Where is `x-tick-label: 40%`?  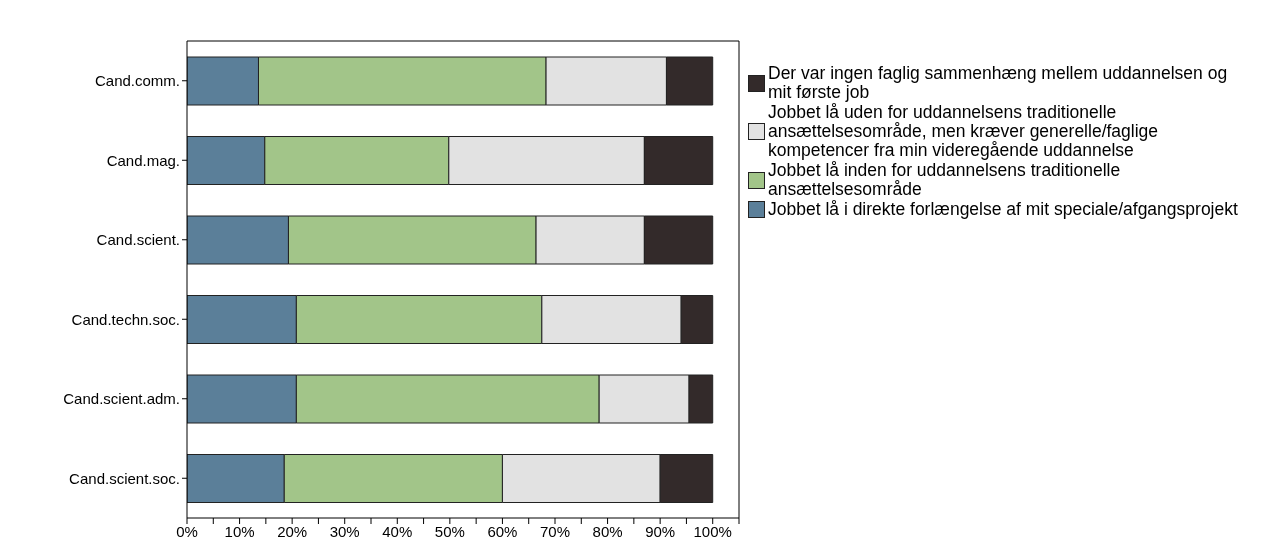
x-tick-label: 40% is located at coordinates (397, 531).